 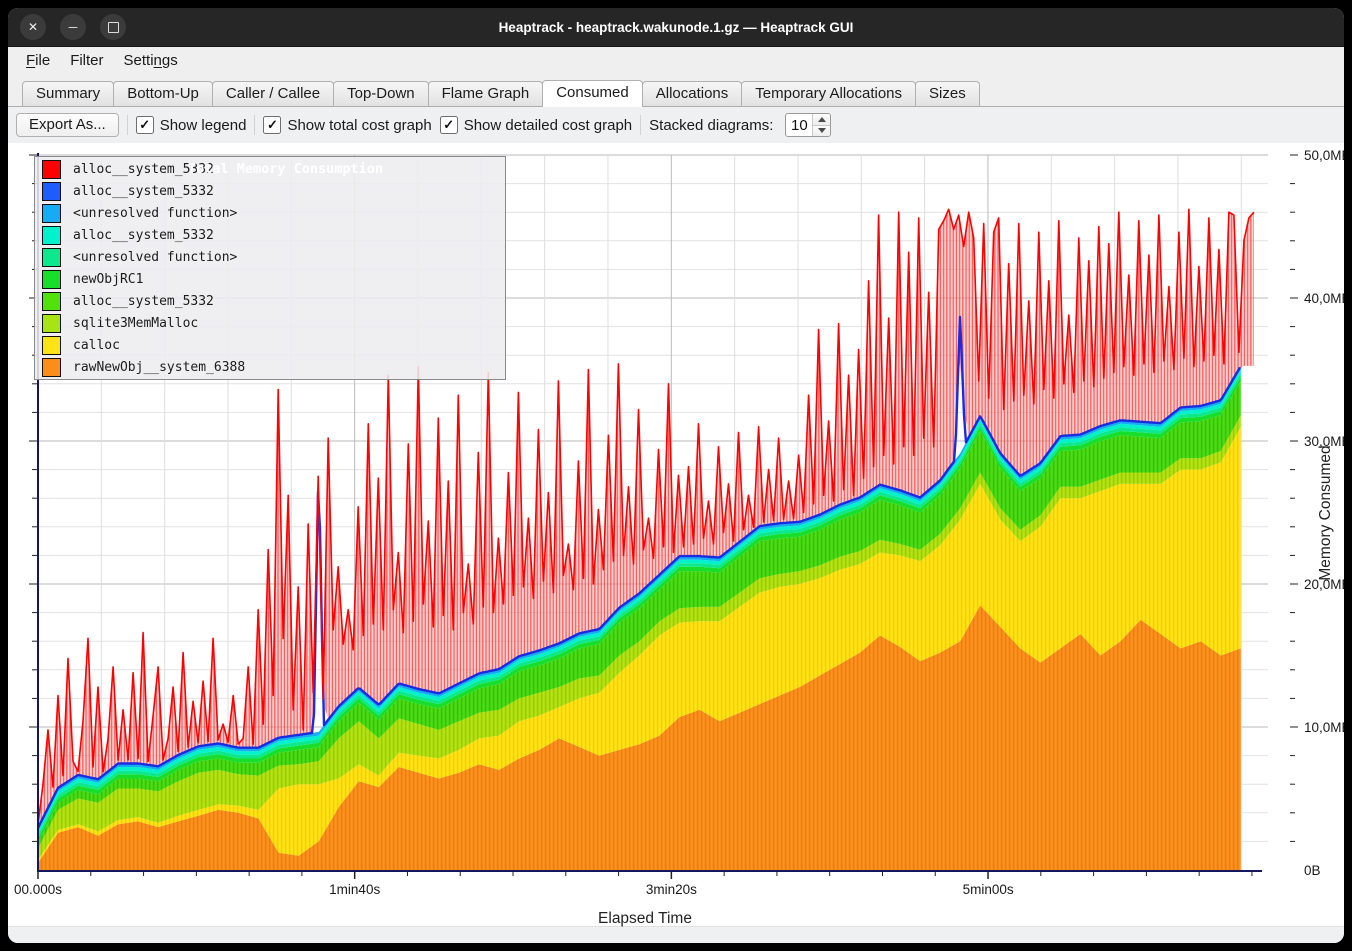 What do you see at coordinates (671, 889) in the screenshot?
I see `svg-text: 3min20s` at bounding box center [671, 889].